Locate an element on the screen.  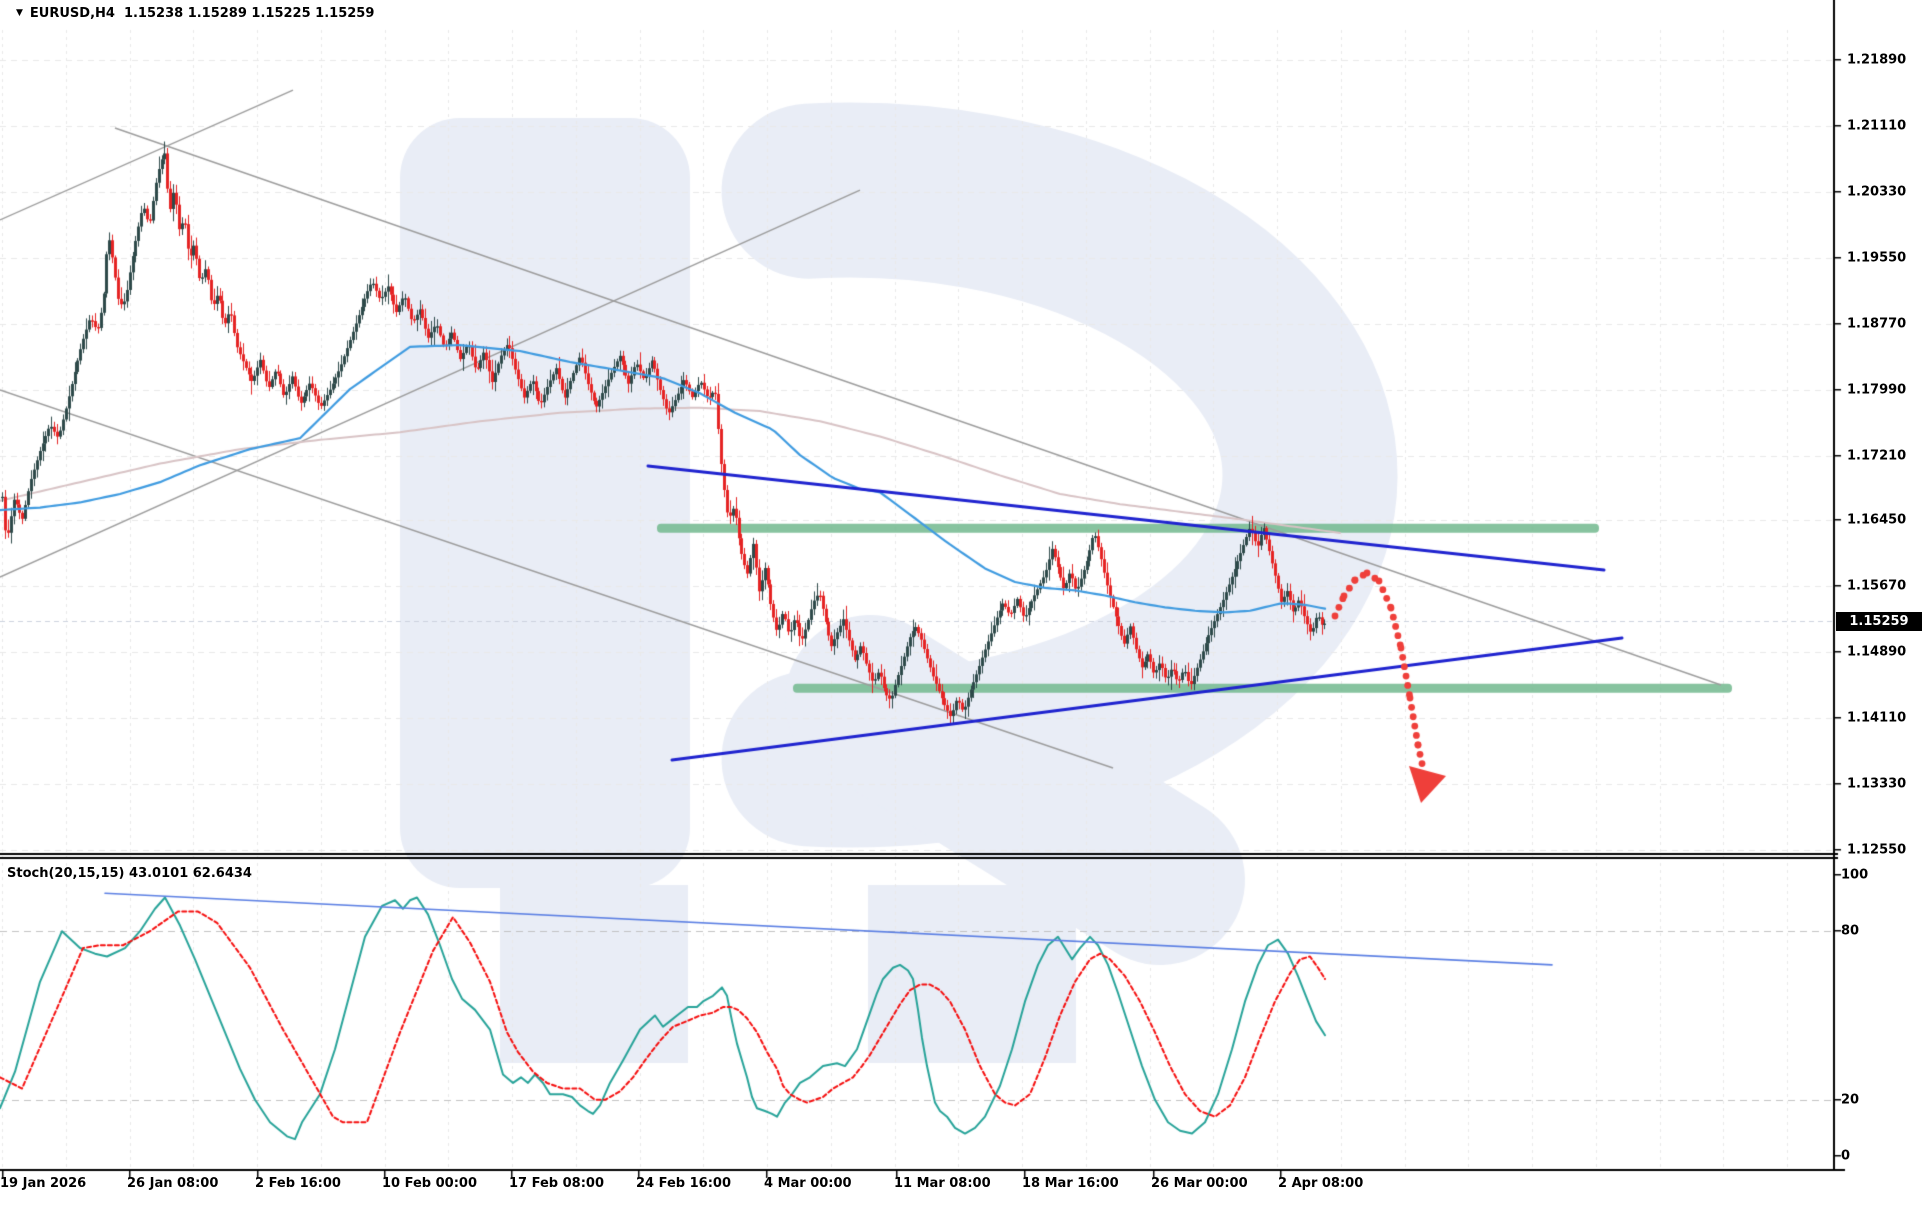
price-axis-label: 1.13330 is located at coordinates (1877, 784).